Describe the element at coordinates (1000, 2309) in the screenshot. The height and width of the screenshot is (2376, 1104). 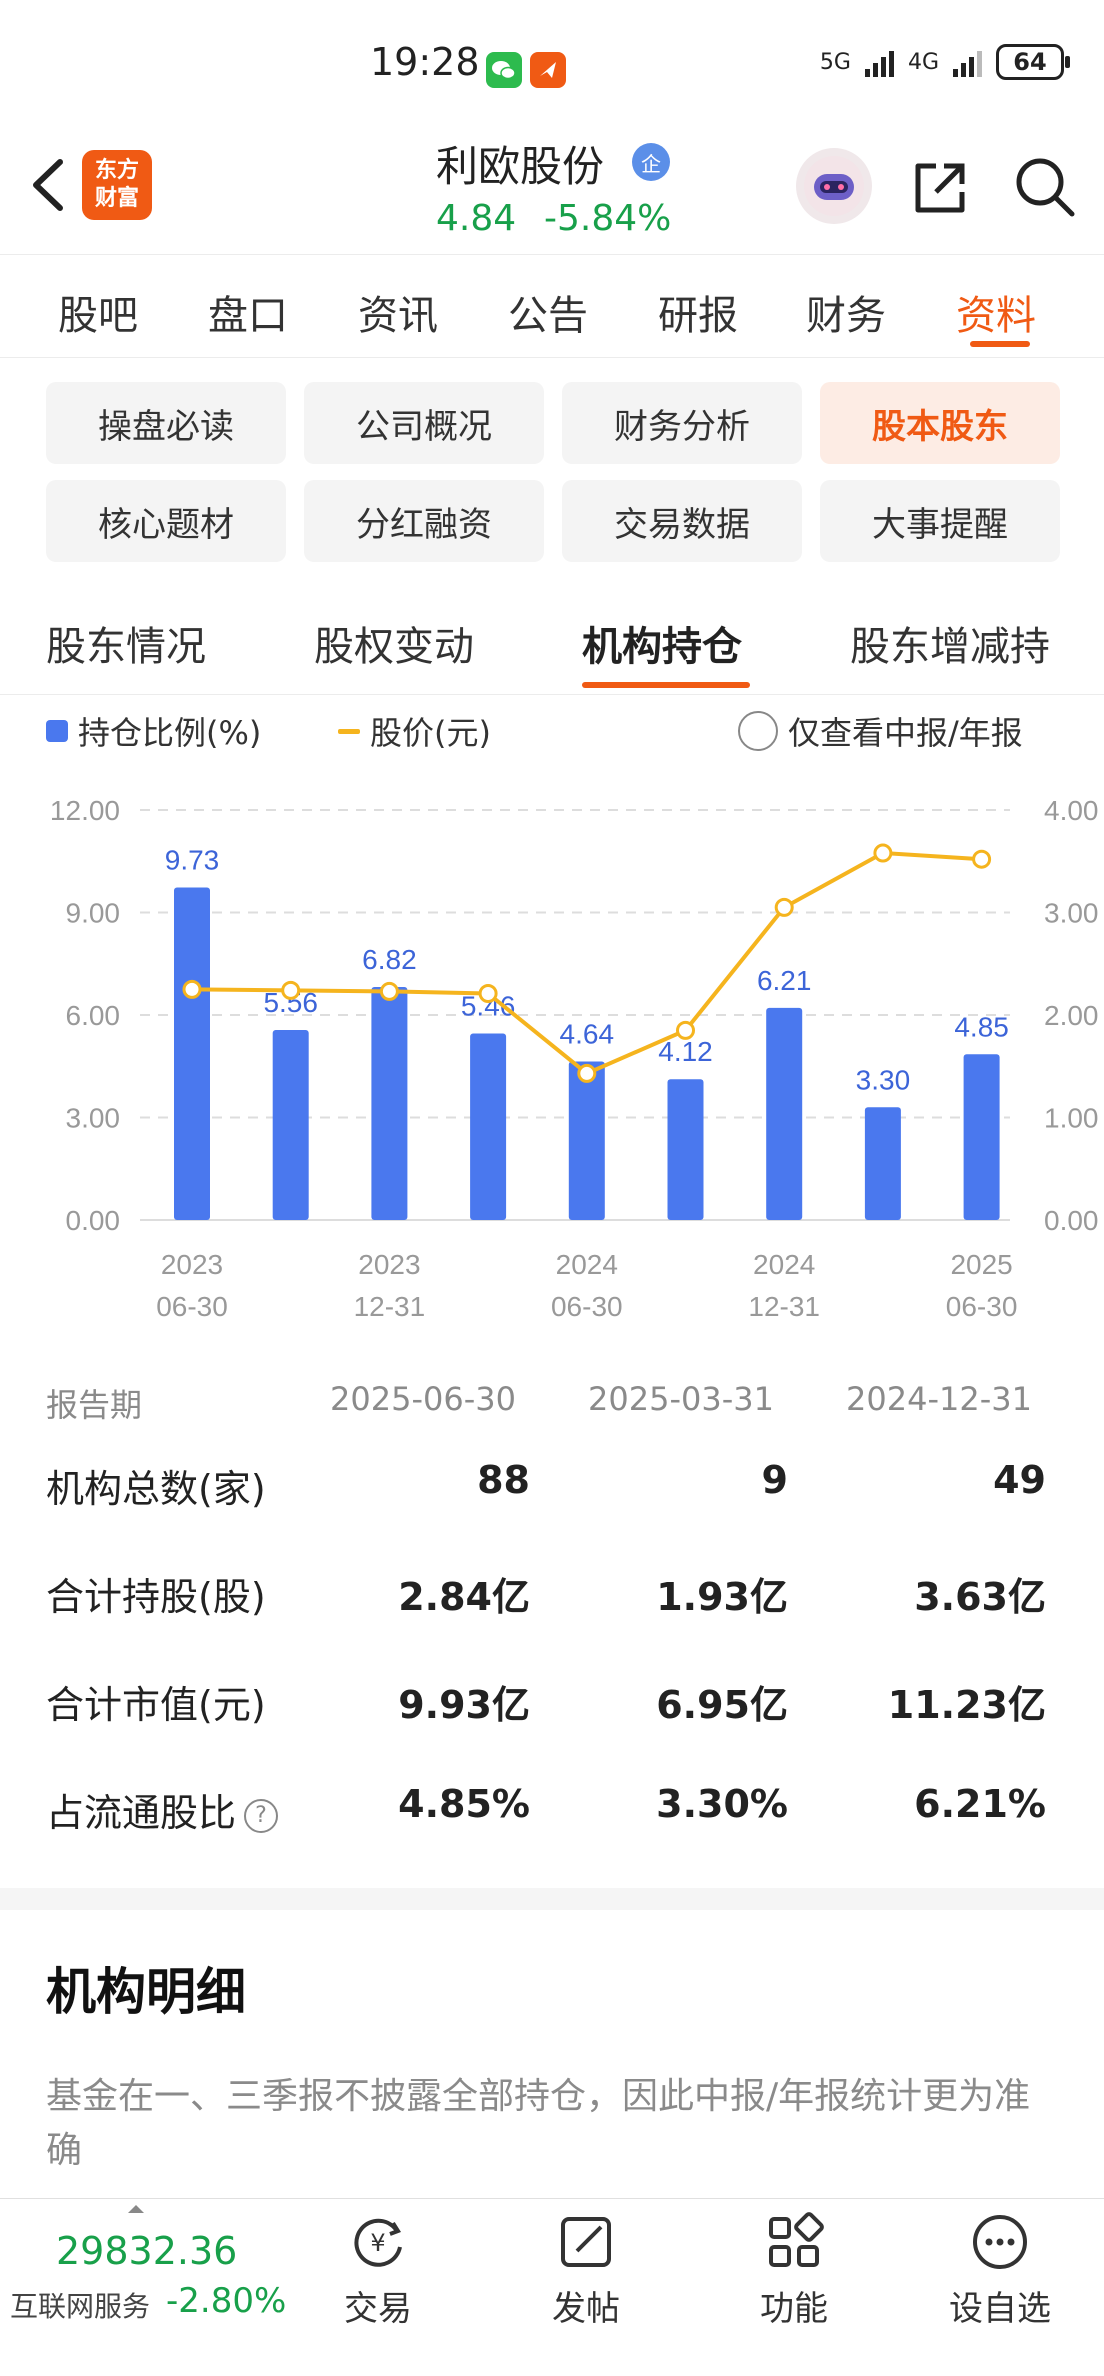
I see `nav-watchlist-label: 设自选` at that location.